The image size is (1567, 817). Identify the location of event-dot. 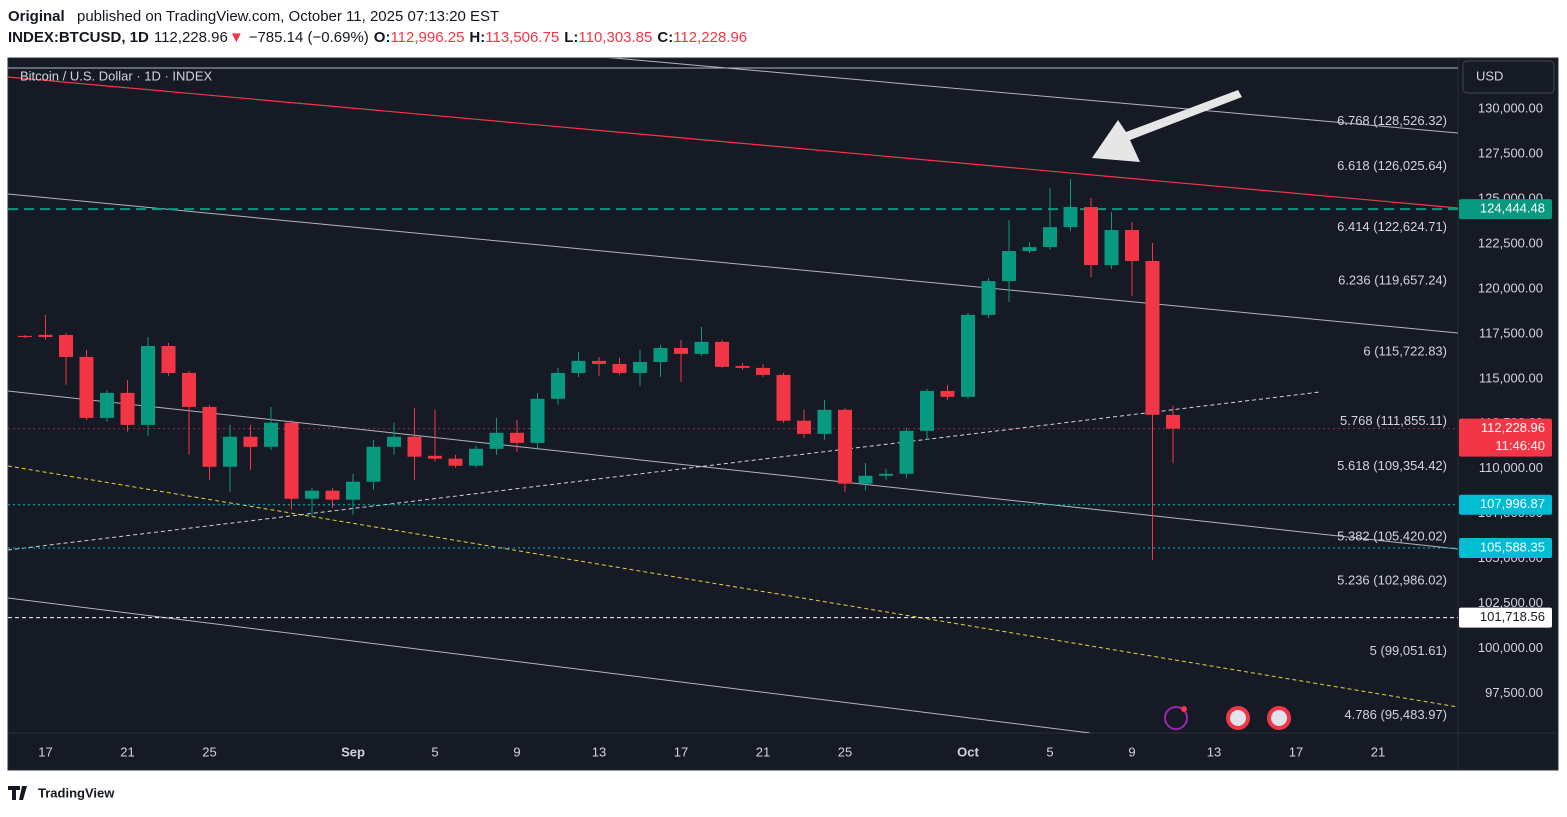
(1184, 709).